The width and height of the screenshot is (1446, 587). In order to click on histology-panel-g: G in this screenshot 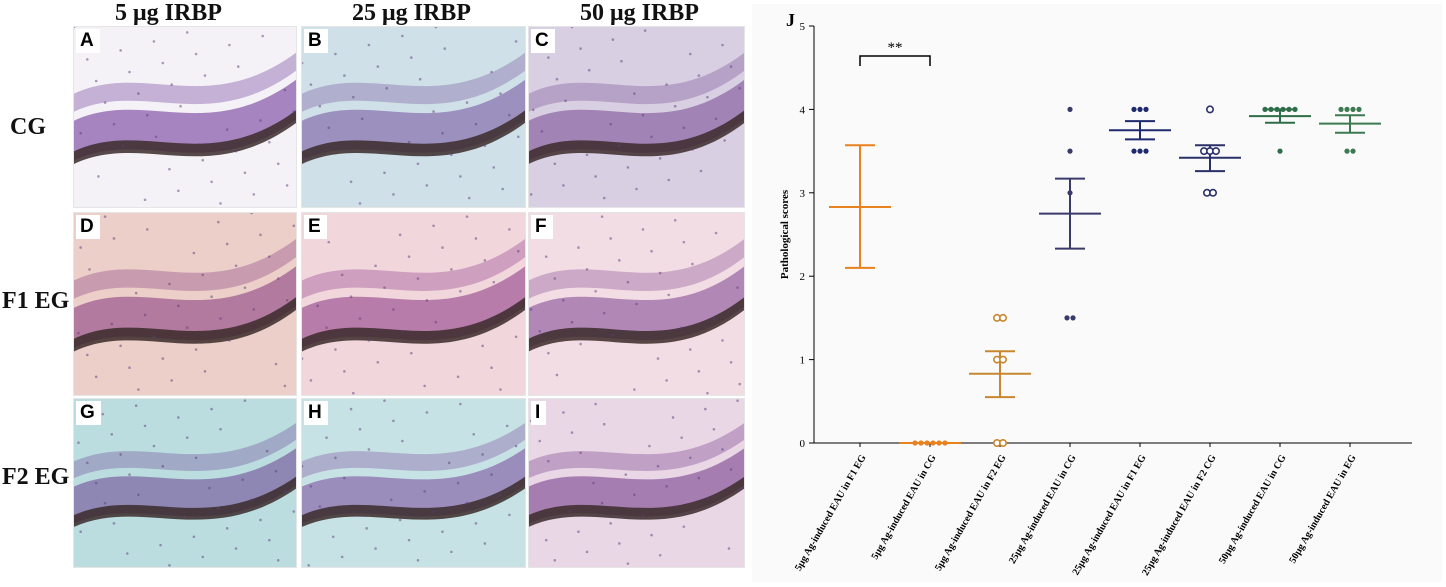, I will do `click(185, 483)`.